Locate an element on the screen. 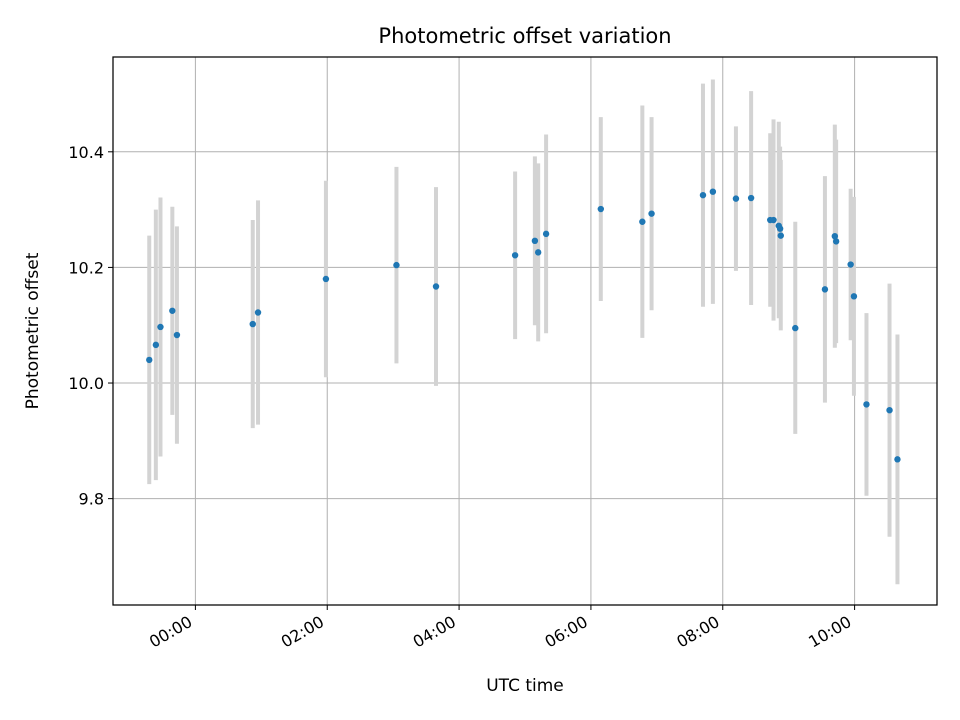 This screenshot has width=960, height=720. y-tick-label: 10.4 is located at coordinates (86, 152).